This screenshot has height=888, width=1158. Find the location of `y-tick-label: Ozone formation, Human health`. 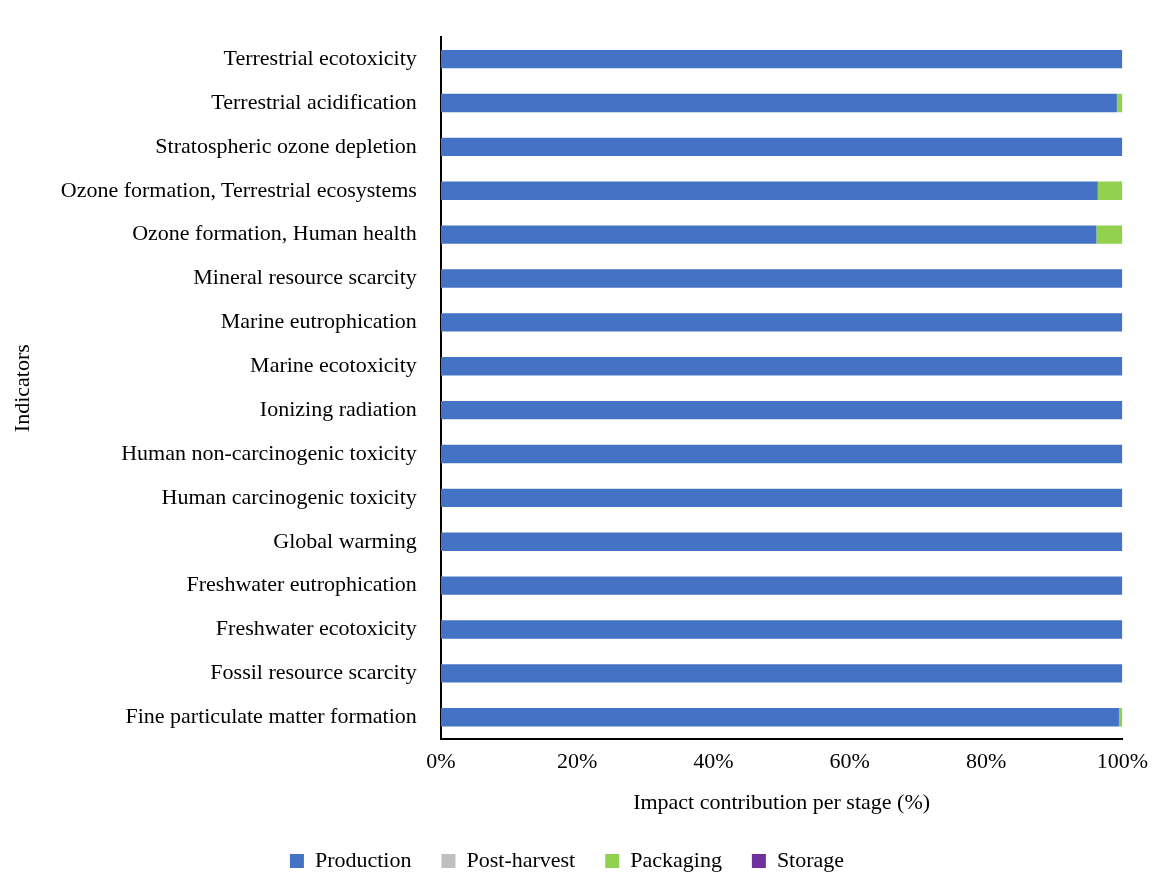

y-tick-label: Ozone formation, Human health is located at coordinates (274, 233).